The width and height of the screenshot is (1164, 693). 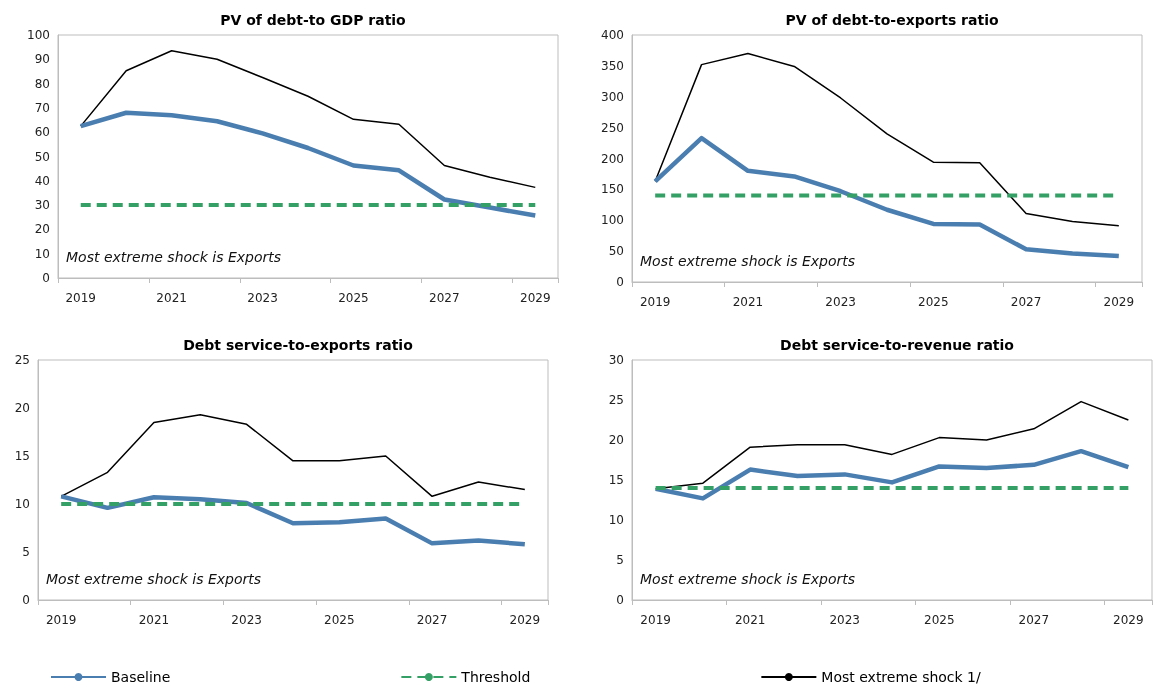 What do you see at coordinates (612, 127) in the screenshot?
I see `y-tick-label: 250` at bounding box center [612, 127].